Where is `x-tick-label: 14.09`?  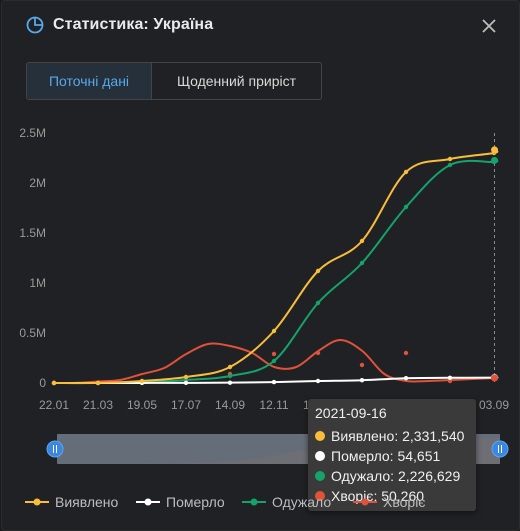 x-tick-label: 14.09 is located at coordinates (230, 405).